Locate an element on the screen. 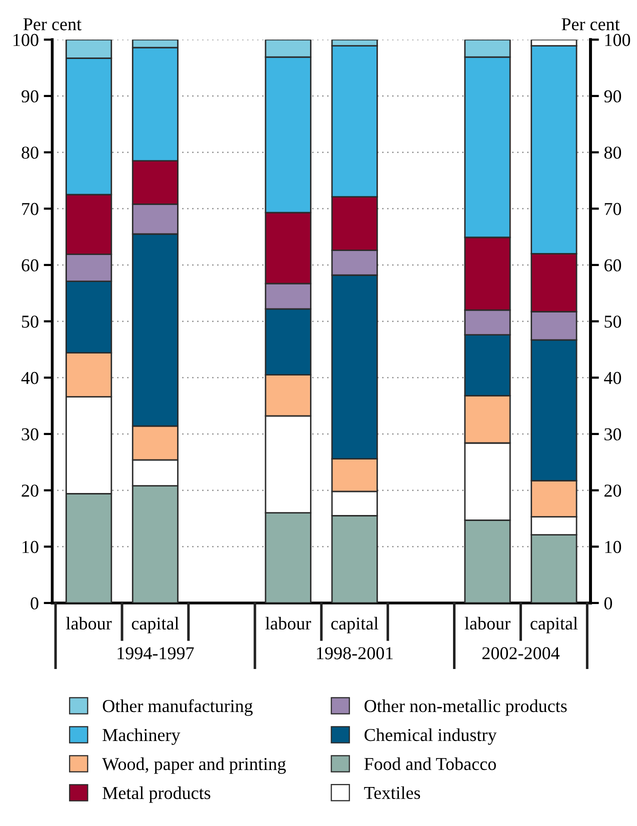  y2-tick-label: 40 is located at coordinates (613, 378).